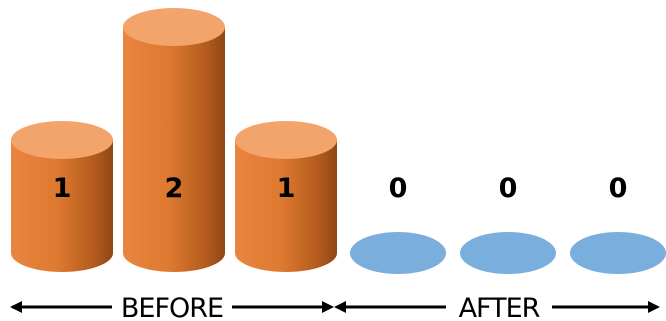 This screenshot has height=321, width=666. Describe the element at coordinates (340, 188) in the screenshot. I see `value-labels-layer: 1 2 1 0 0 0` at that location.